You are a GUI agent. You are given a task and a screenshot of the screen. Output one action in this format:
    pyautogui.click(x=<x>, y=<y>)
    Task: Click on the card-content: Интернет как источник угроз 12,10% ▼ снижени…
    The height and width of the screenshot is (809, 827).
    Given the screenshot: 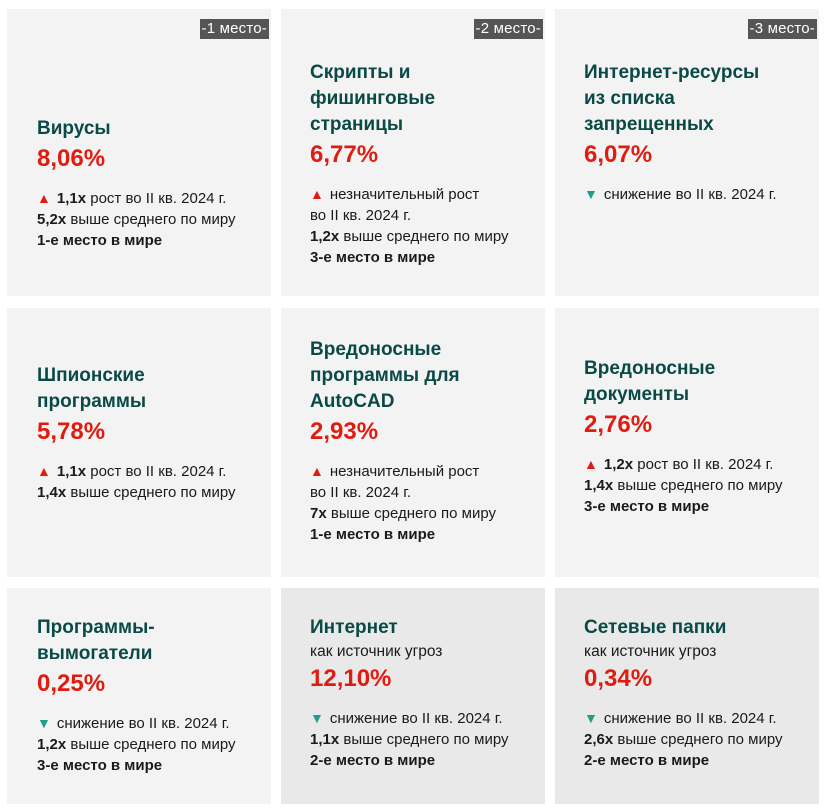 What is the action you would take?
    pyautogui.click(x=427, y=693)
    